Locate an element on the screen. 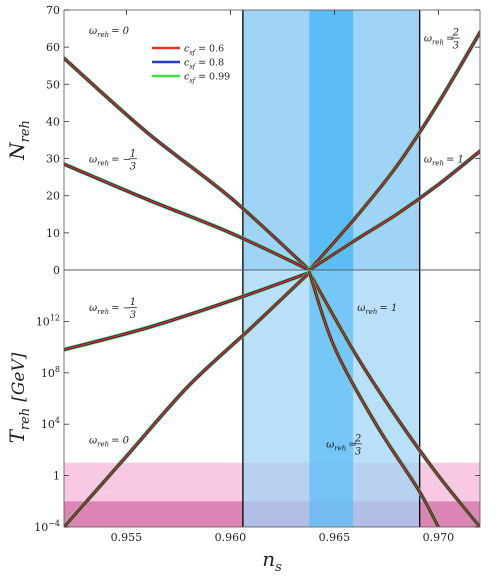  top-annotation-0: ωreh = 0 is located at coordinates (109, 32).